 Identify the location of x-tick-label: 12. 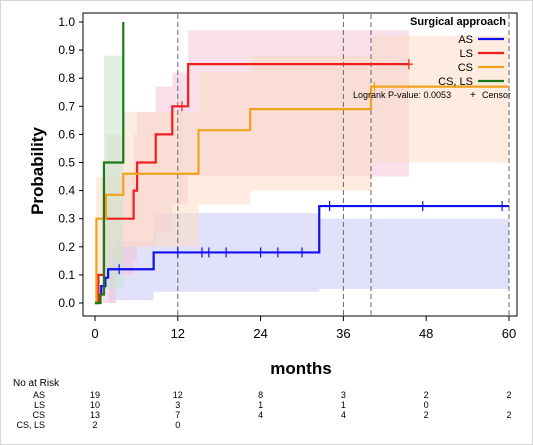
(178, 333).